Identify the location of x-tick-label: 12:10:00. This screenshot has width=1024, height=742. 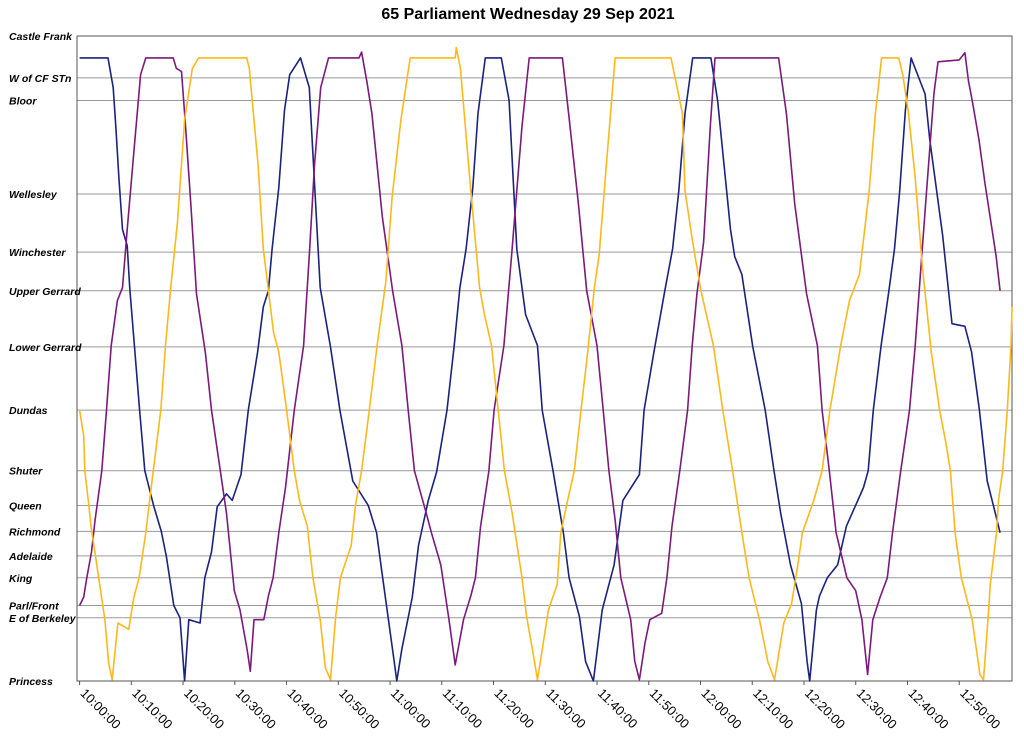
(773, 709).